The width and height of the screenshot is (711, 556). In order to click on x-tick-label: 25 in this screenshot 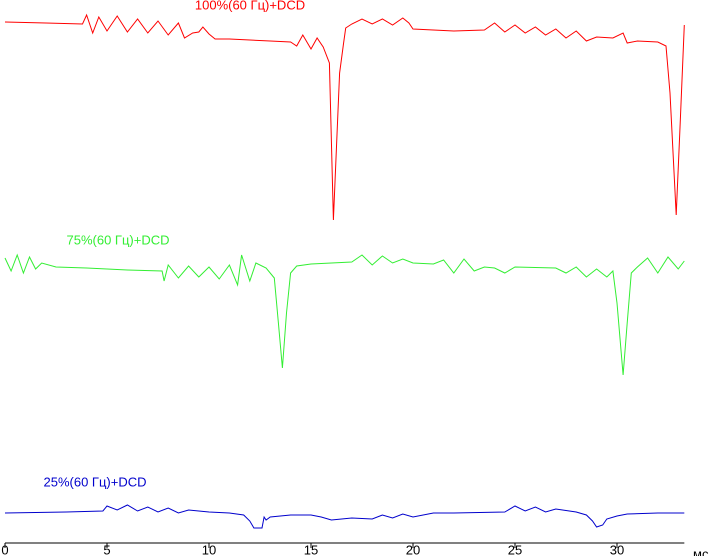, I will do `click(515, 549)`.